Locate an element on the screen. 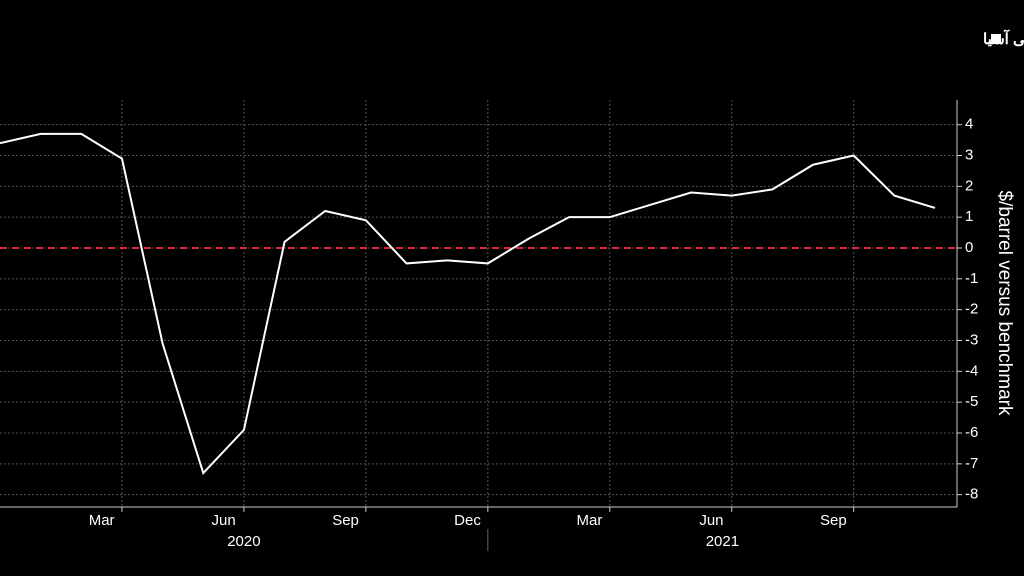  legend-swatch is located at coordinates (996, 39).